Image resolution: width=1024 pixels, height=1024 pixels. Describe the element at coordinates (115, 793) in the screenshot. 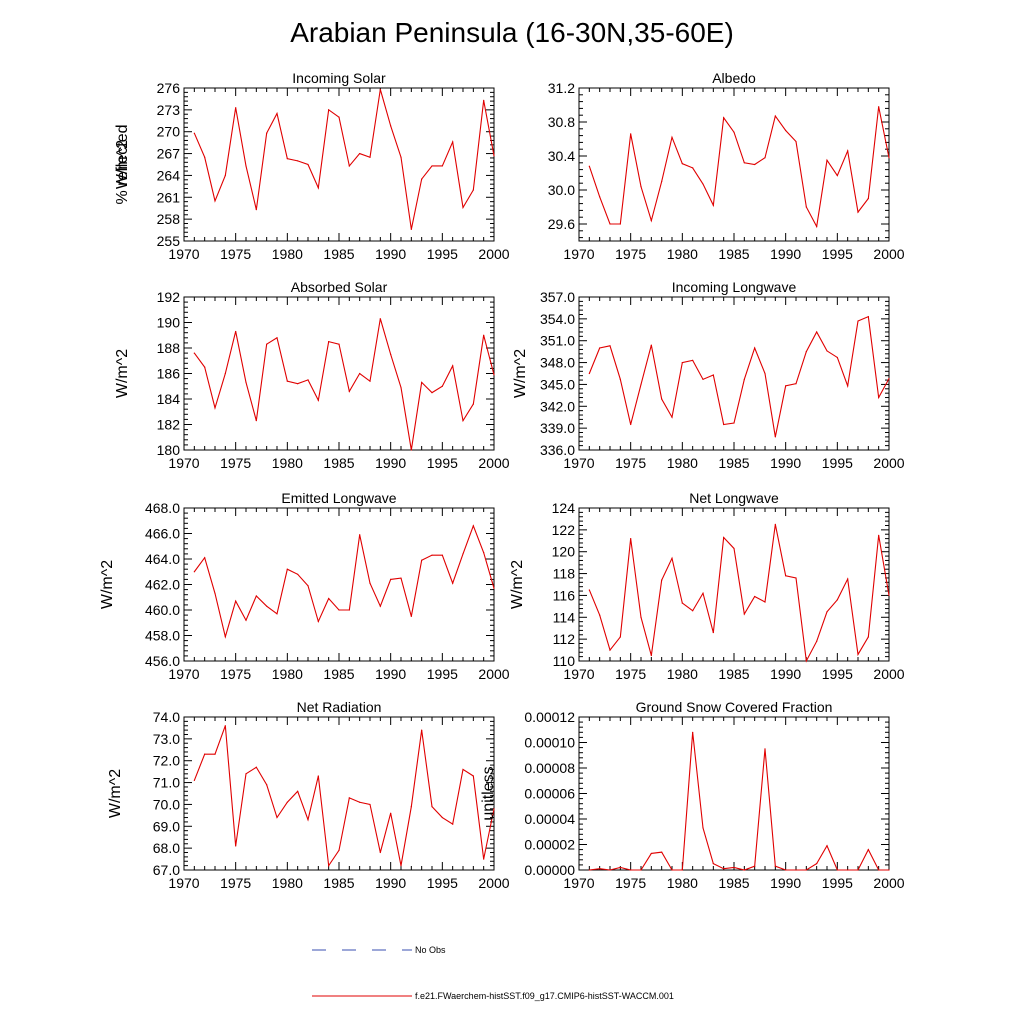

I see `y-axis-label-net-radiation: W/m^2` at that location.